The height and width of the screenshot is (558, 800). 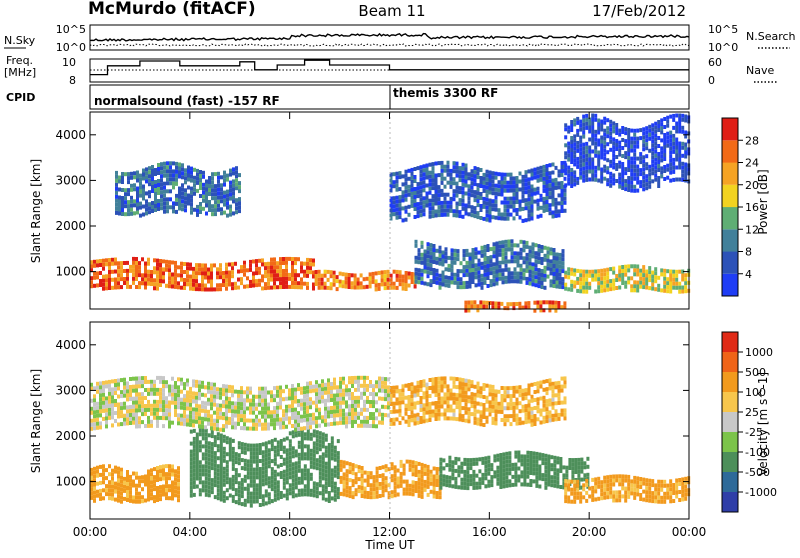 What do you see at coordinates (711, 80) in the screenshot?
I see `freq-right-tick-low: 0` at bounding box center [711, 80].